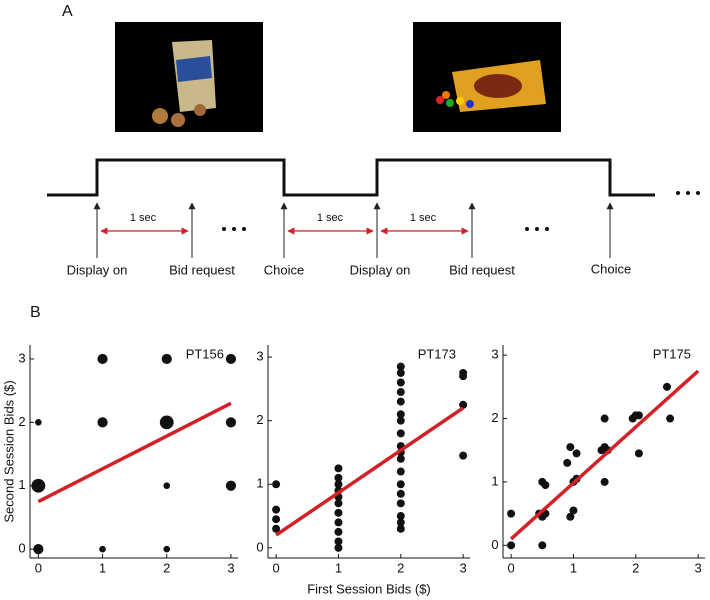  I want to click on timing-trace, so click(351, 177).